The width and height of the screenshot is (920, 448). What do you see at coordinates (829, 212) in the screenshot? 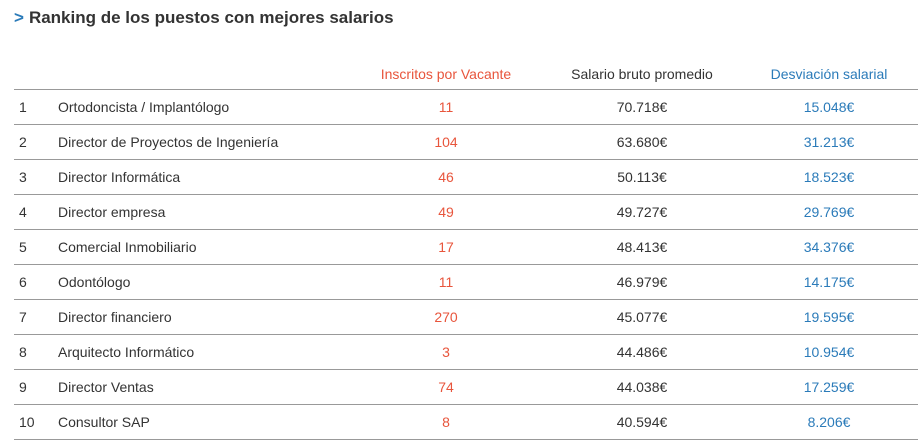
I see `desviacion-cell: 29.769€` at bounding box center [829, 212].